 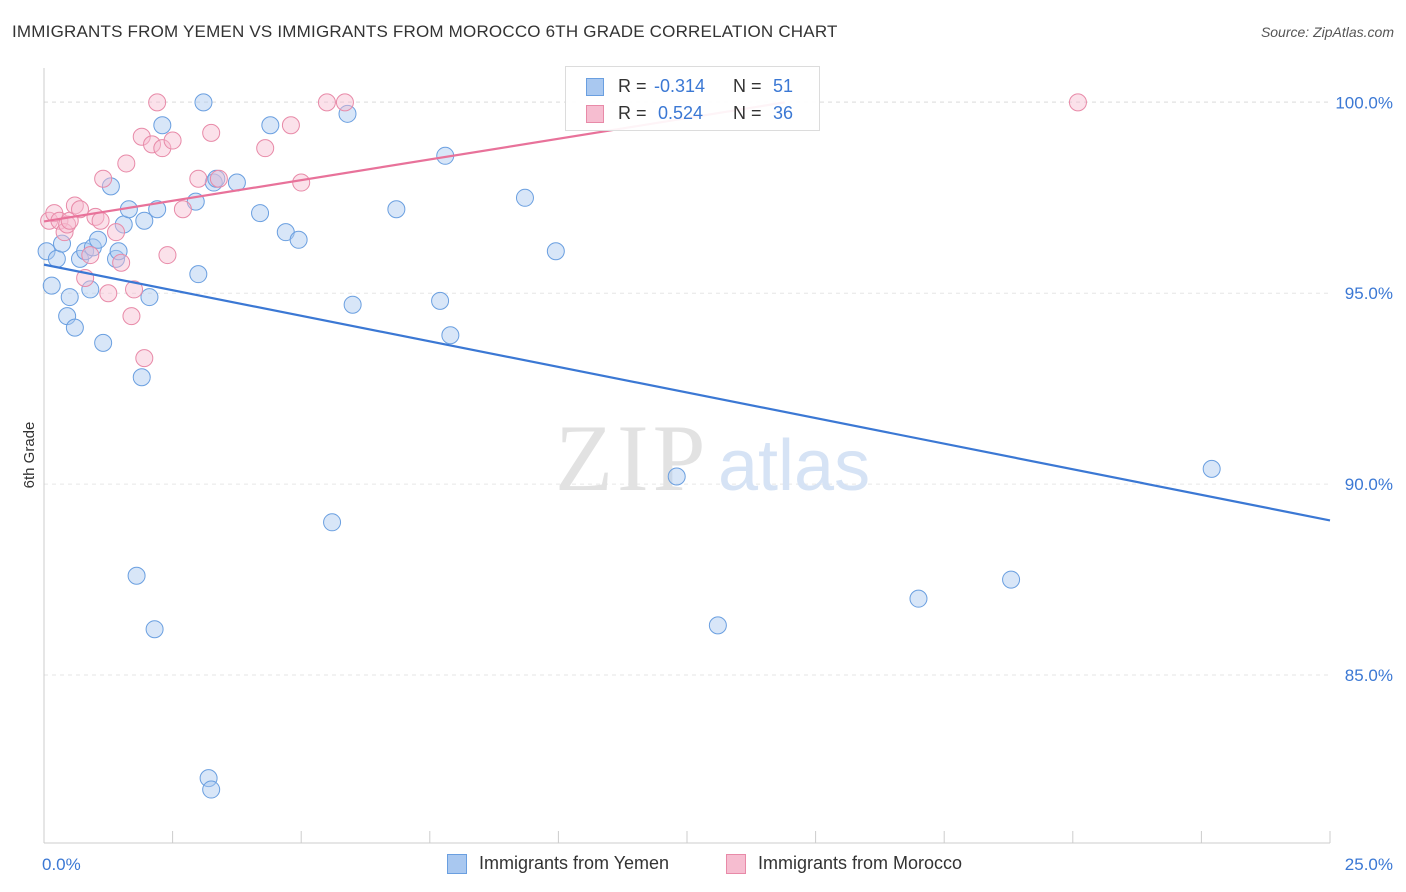 I want to click on bottom-legend-label-yemen: Immigrants from Yemen, so click(x=574, y=863).